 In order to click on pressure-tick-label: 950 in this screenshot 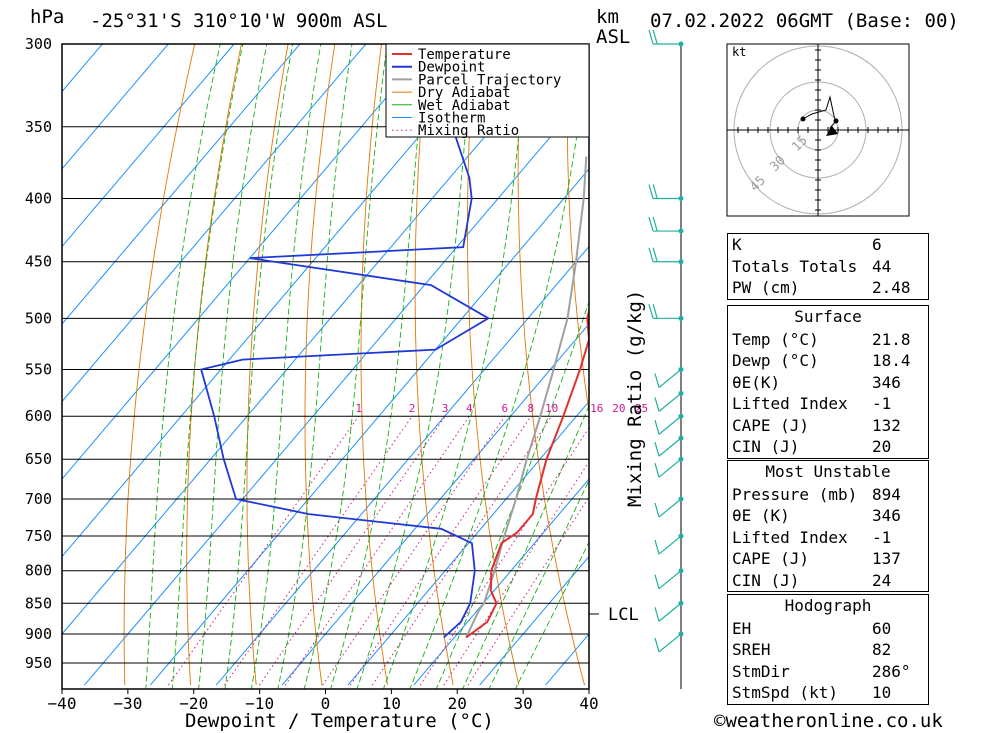, I will do `click(38, 663)`.